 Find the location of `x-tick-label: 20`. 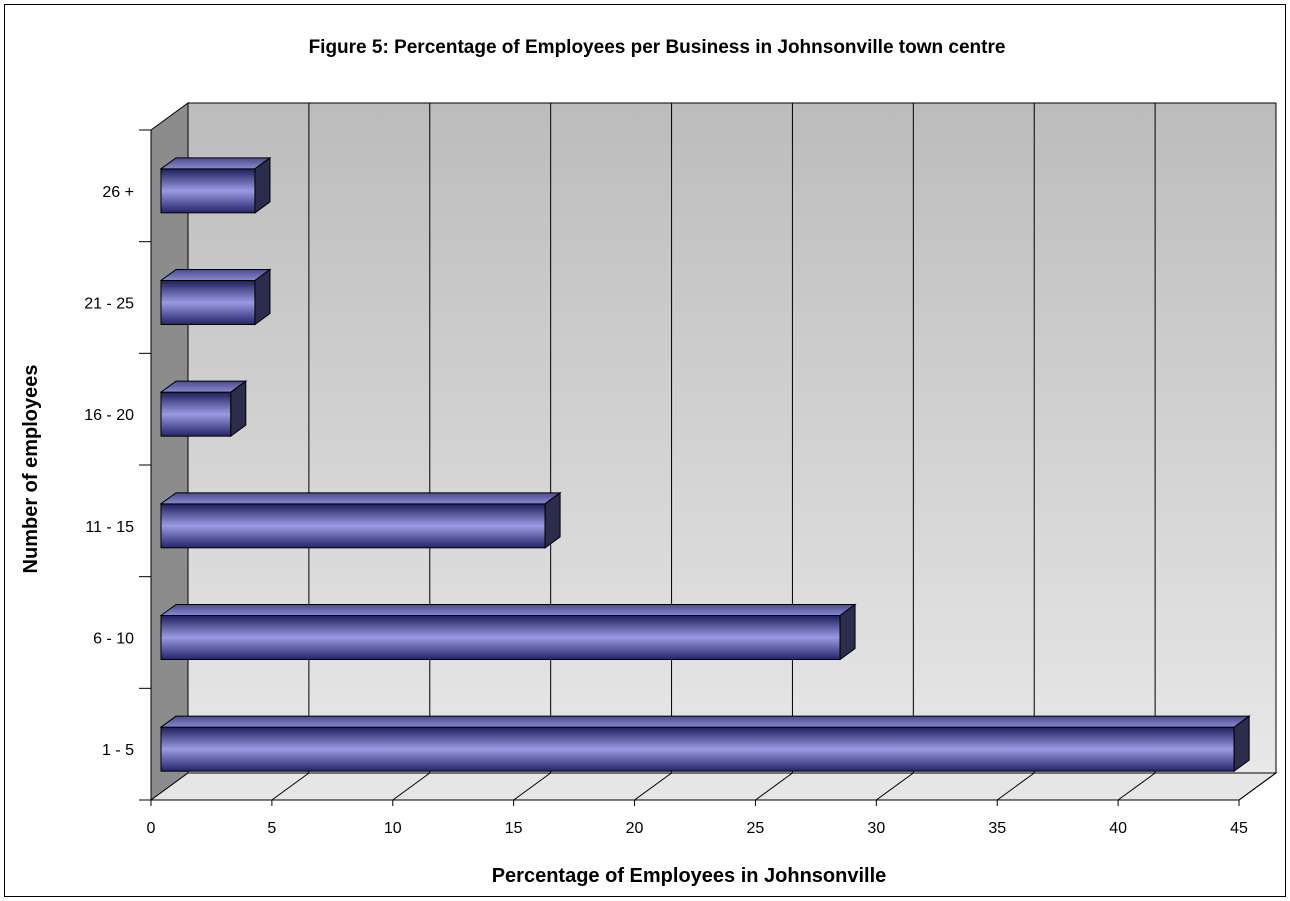

x-tick-label: 20 is located at coordinates (635, 828).